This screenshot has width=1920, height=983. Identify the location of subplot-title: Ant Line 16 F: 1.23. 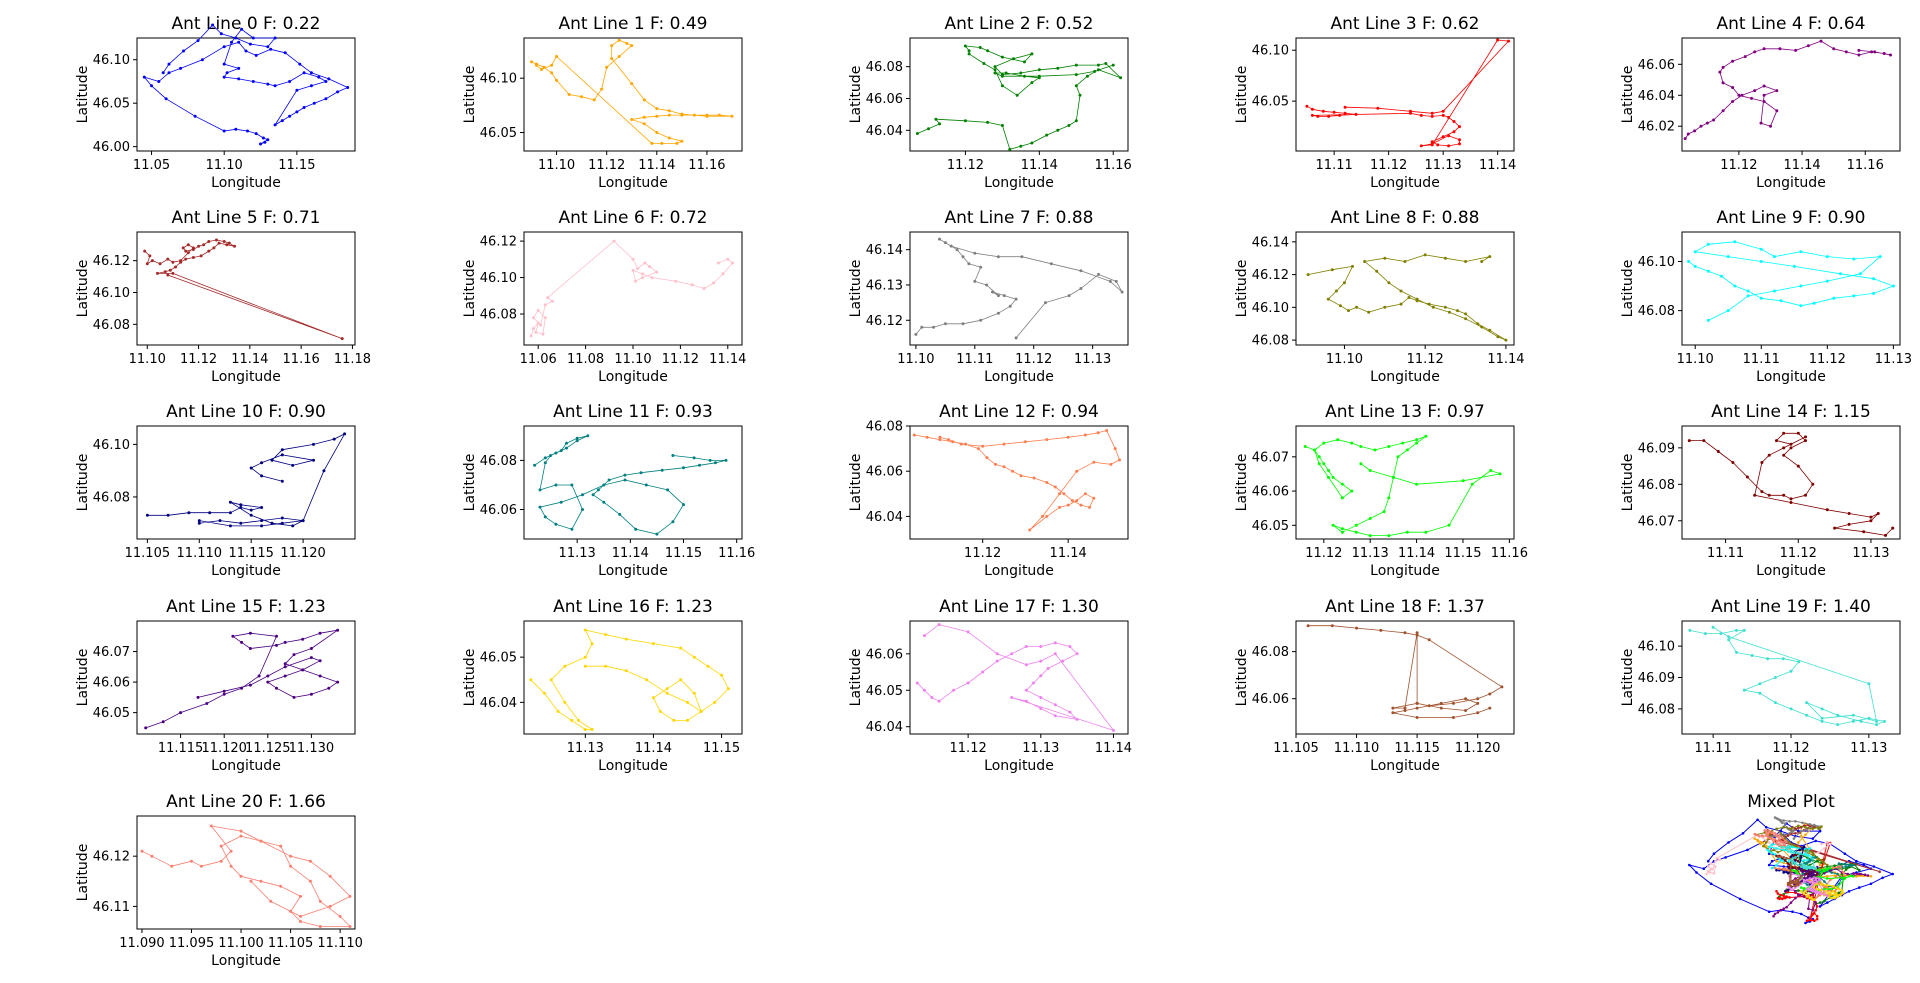
(633, 607).